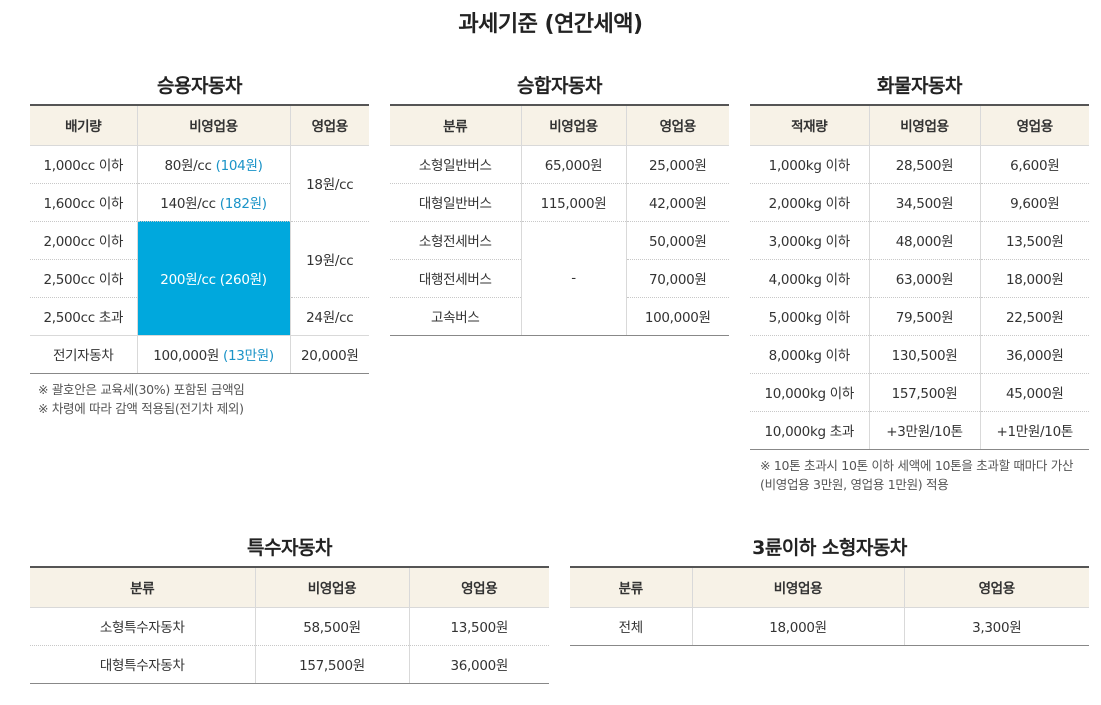 Image resolution: width=1101 pixels, height=705 pixels. I want to click on table-row: 고속버스 100,000원, so click(559, 316).